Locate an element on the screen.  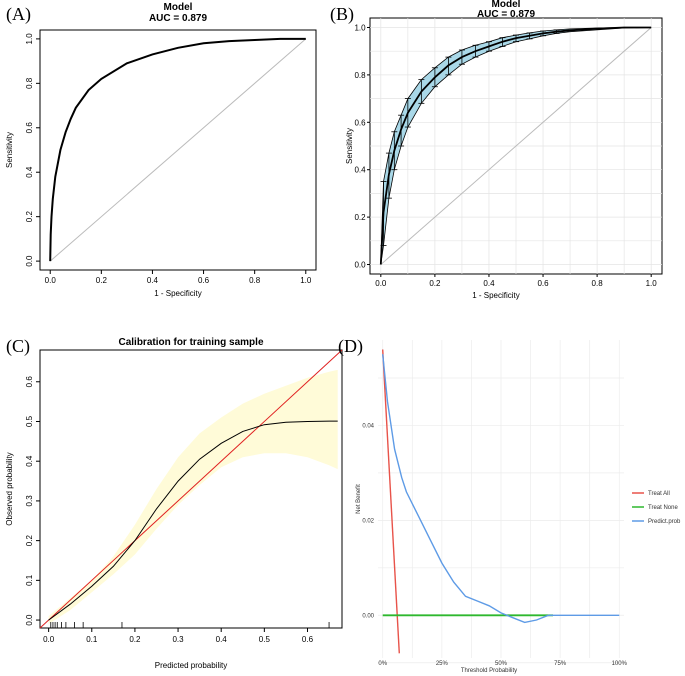
panel-d-ytick-label: 0.04 is located at coordinates (368, 426).